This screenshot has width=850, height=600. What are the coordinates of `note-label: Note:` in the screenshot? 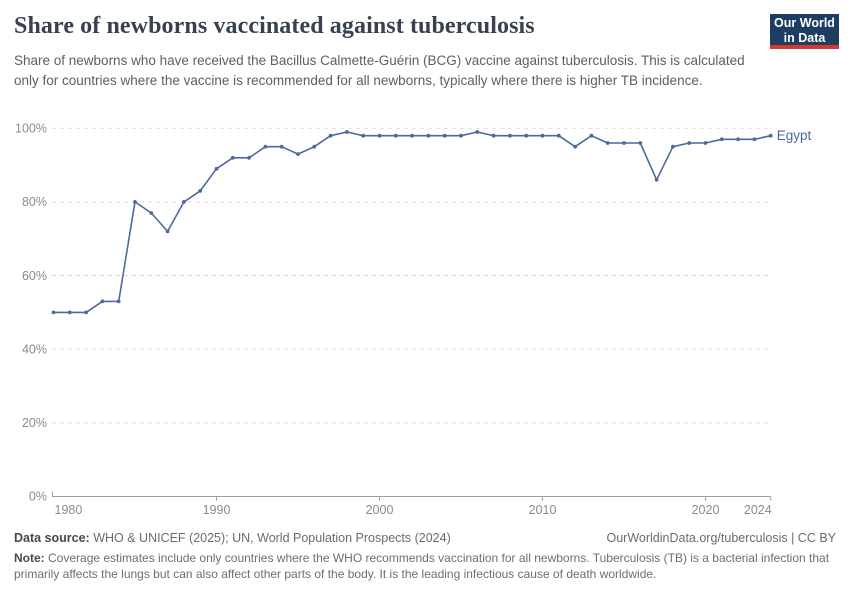 It's located at (29, 558).